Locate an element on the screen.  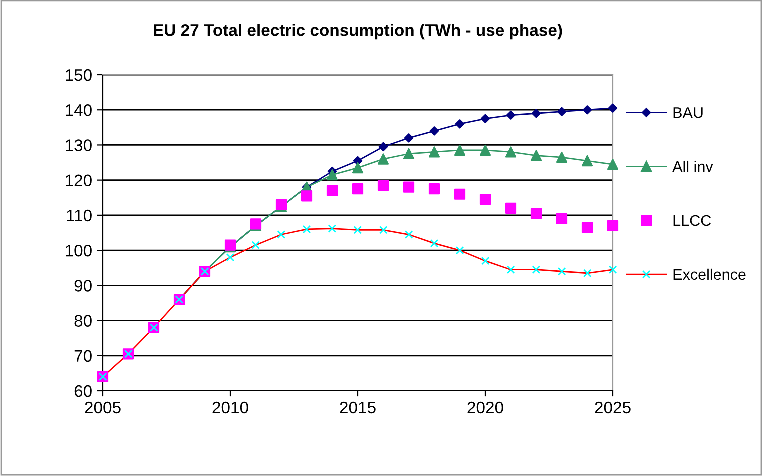
y-tick-label: 130 is located at coordinates (79, 146).